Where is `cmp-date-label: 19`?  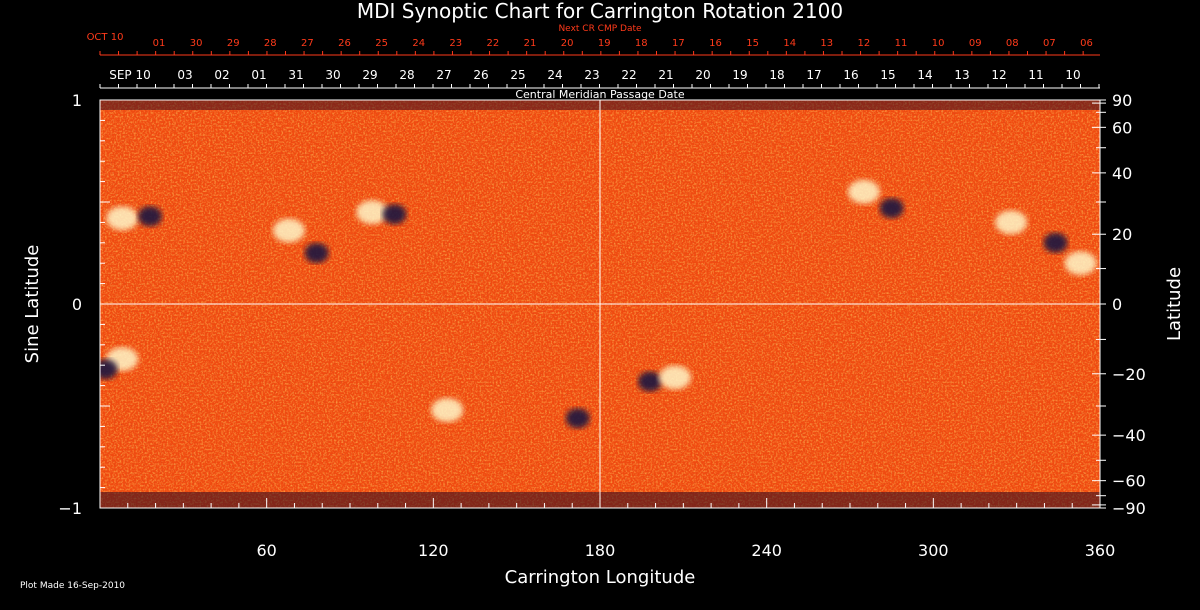 cmp-date-label: 19 is located at coordinates (739, 75).